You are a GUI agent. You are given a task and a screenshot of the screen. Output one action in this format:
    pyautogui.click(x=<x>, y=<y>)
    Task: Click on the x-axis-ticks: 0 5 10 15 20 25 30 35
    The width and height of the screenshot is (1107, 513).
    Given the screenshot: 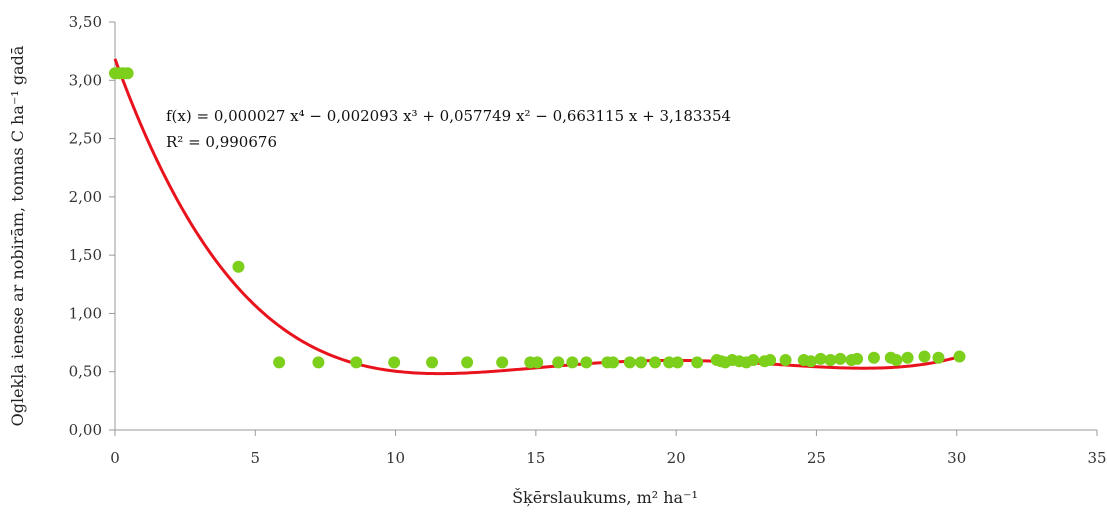 What is the action you would take?
    pyautogui.click(x=608, y=448)
    